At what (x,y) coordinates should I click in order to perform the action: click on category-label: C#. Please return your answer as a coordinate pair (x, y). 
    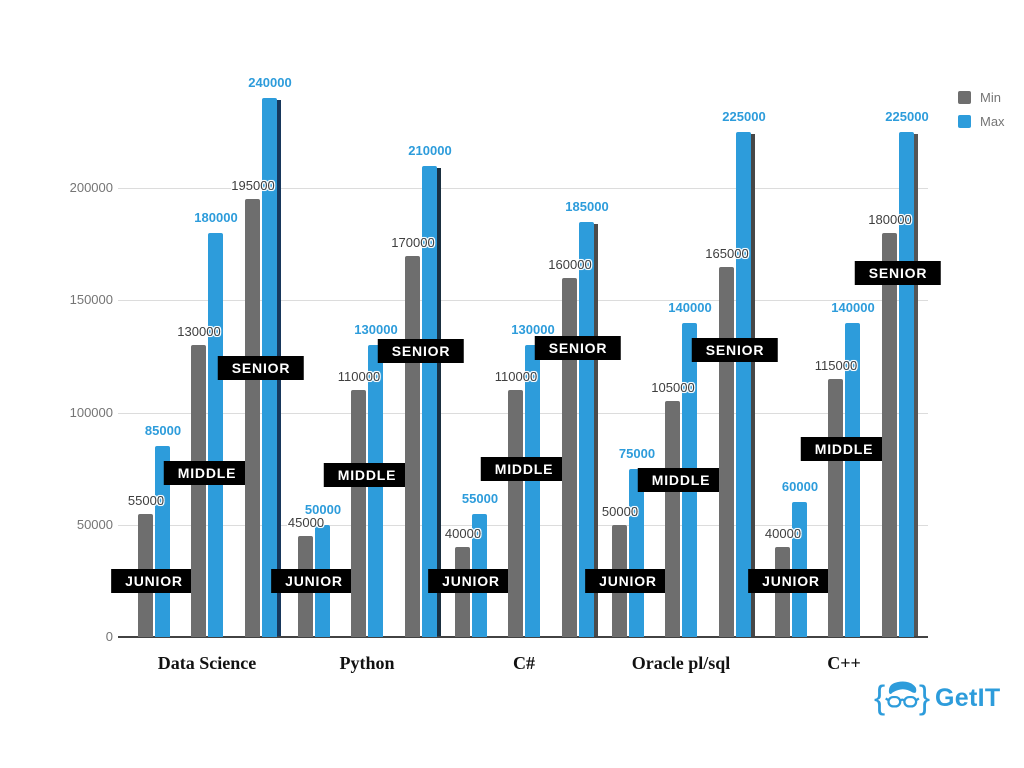
    Looking at the image, I should click on (524, 663).